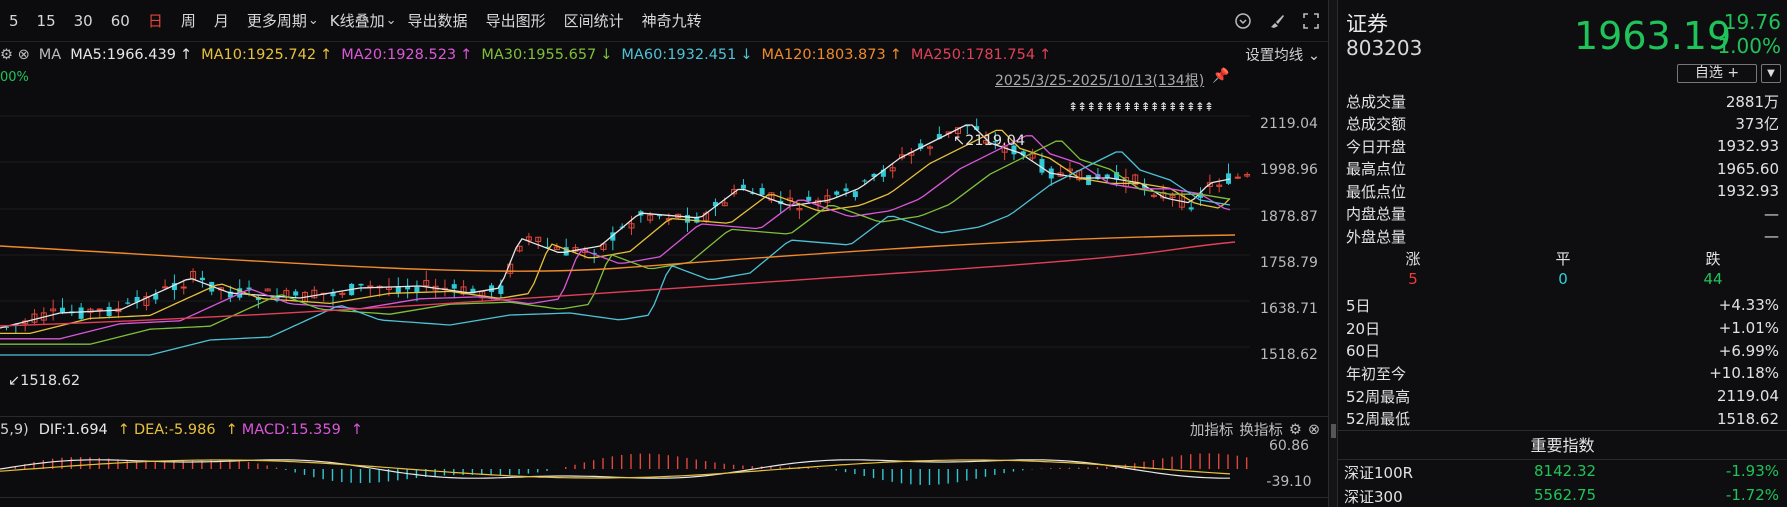 The height and width of the screenshot is (507, 1787). Describe the element at coordinates (618, 253) in the screenshot. I see `ma120-line` at that location.